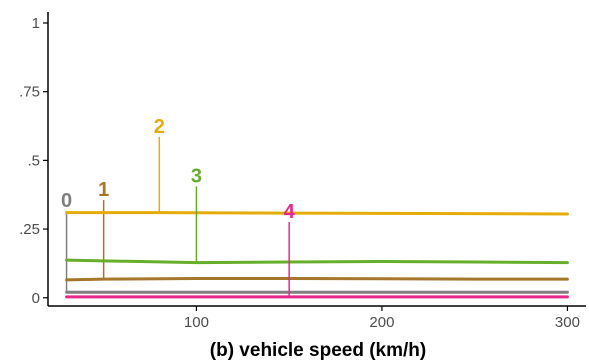  What do you see at coordinates (159, 127) in the screenshot?
I see `series-2-label: 2` at bounding box center [159, 127].